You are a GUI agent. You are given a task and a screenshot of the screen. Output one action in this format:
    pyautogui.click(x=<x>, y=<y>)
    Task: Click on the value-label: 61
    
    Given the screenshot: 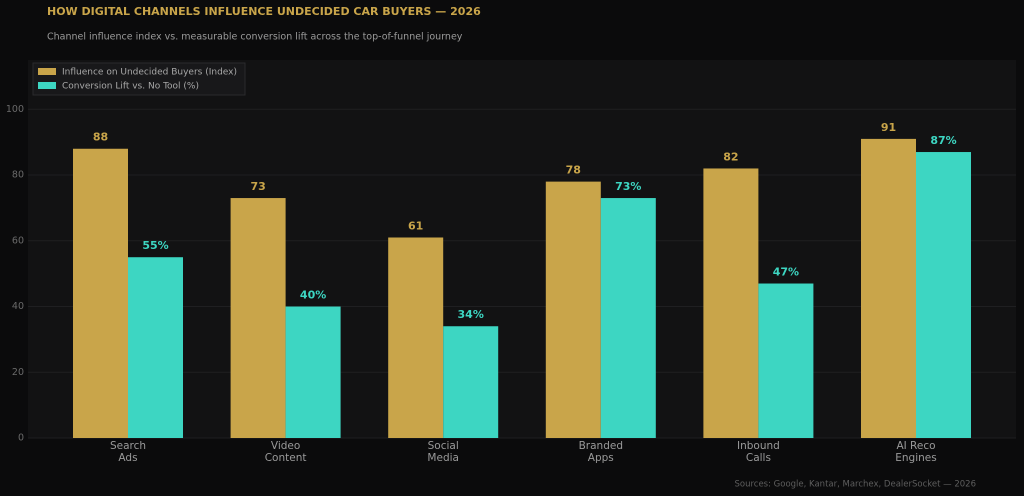 What is the action you would take?
    pyautogui.click(x=415, y=225)
    